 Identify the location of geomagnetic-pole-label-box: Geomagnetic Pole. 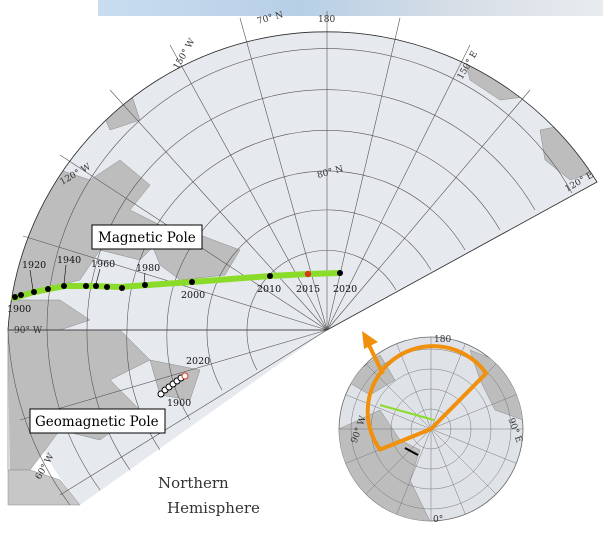
(97, 421).